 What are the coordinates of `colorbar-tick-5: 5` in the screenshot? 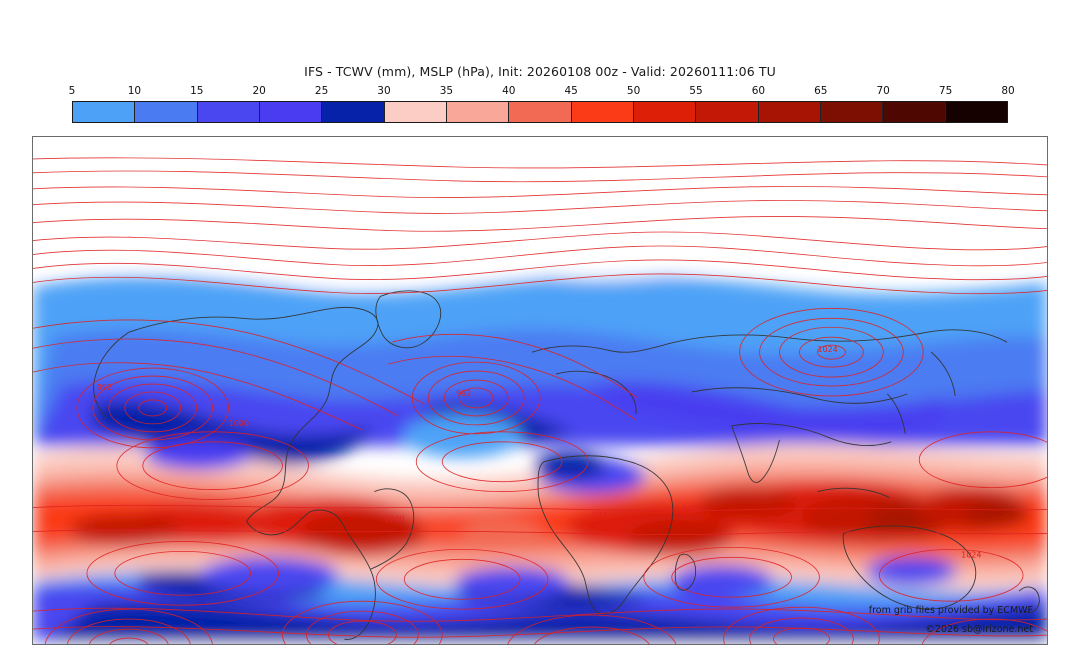 It's located at (72, 91).